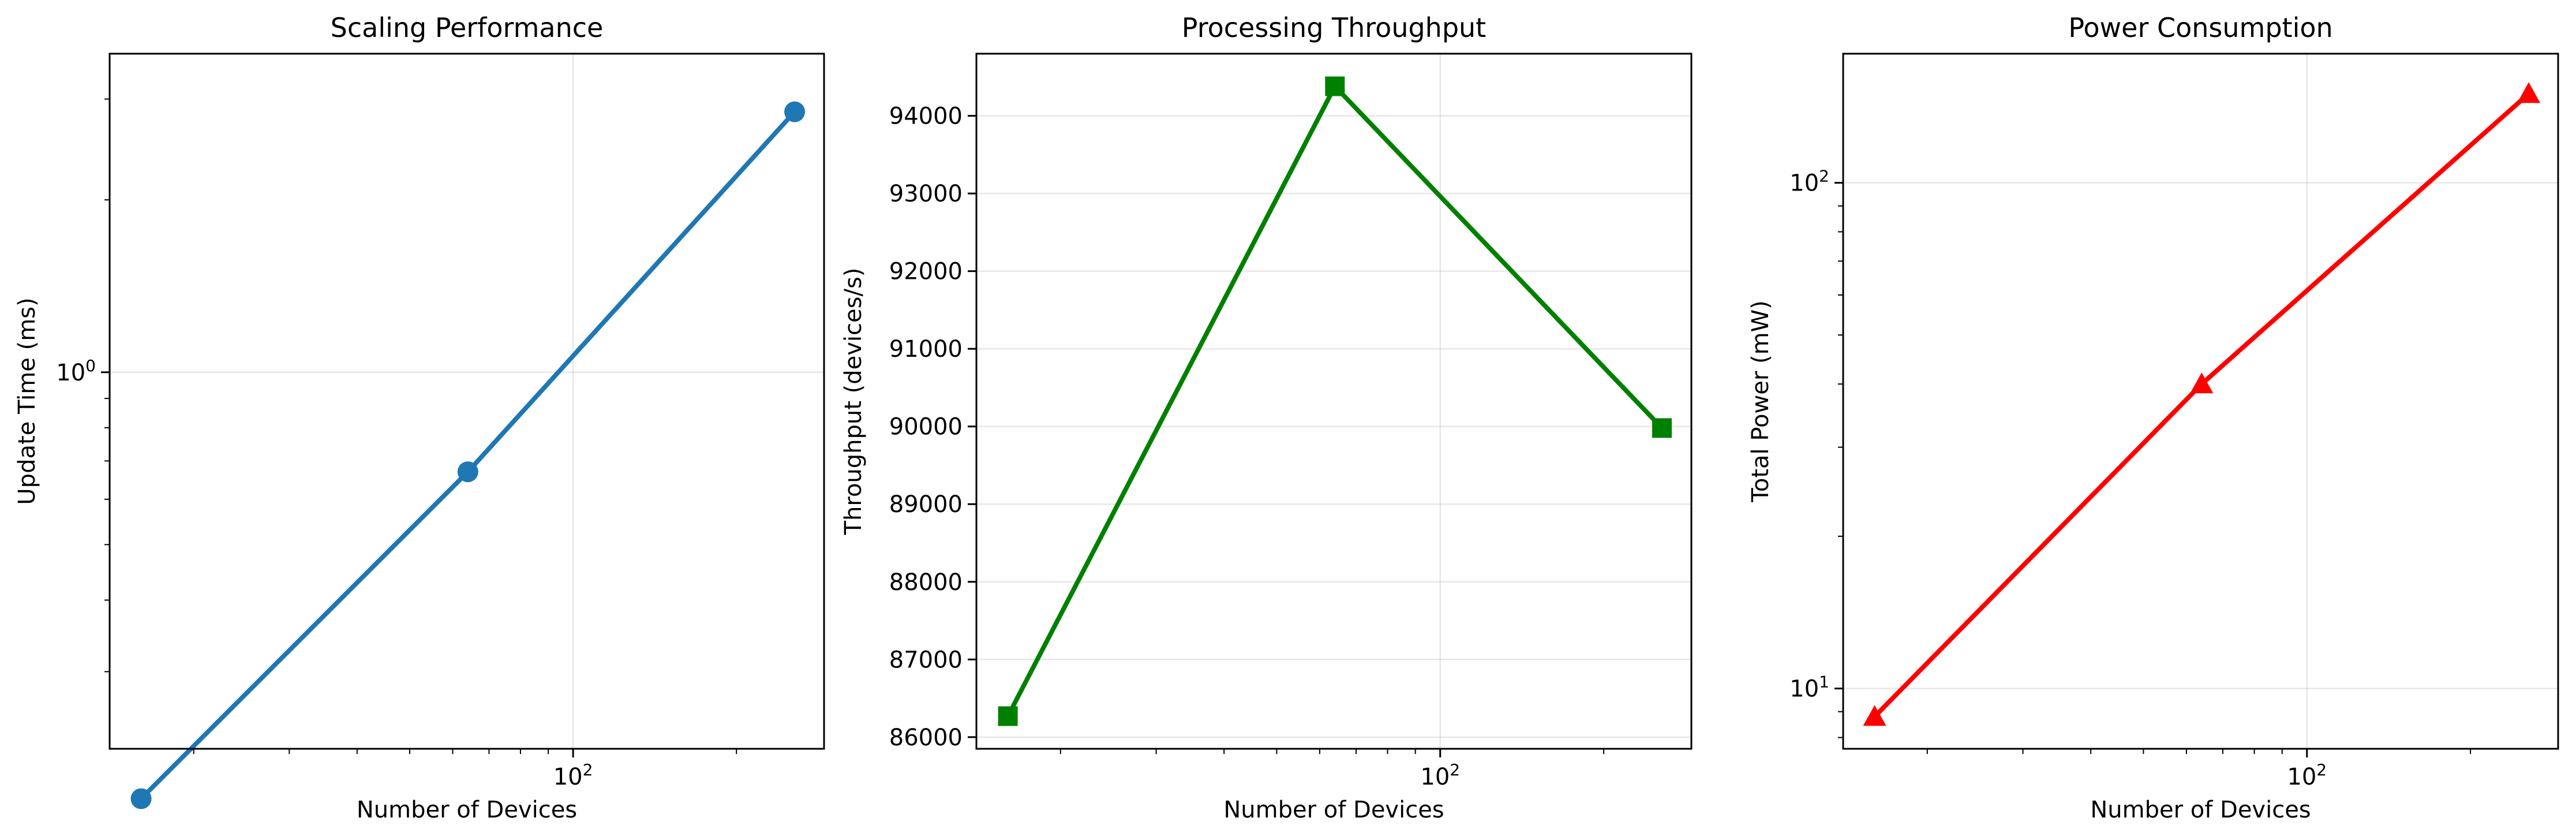  Describe the element at coordinates (467, 27) in the screenshot. I see `chart-title: Scaling Performance` at that location.